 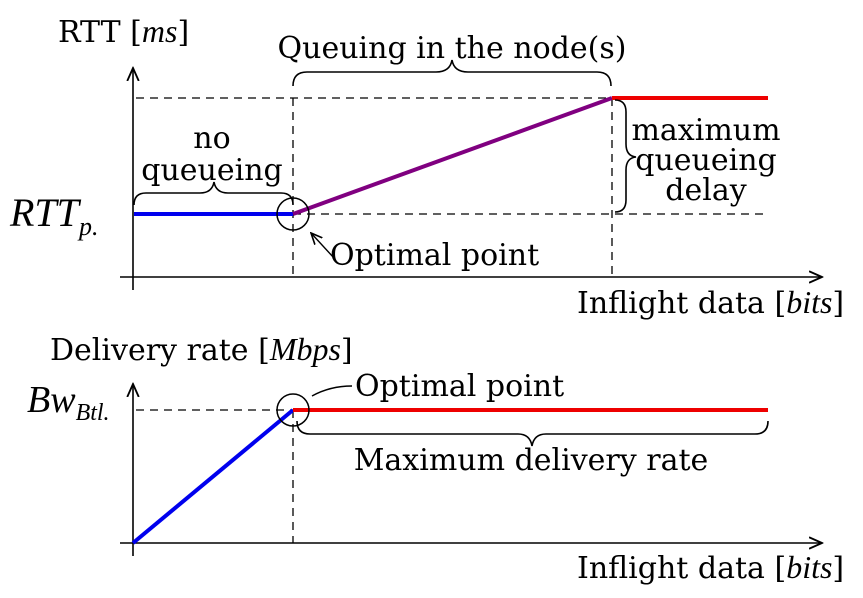 What do you see at coordinates (452, 73) in the screenshot?
I see `queuing-brace` at bounding box center [452, 73].